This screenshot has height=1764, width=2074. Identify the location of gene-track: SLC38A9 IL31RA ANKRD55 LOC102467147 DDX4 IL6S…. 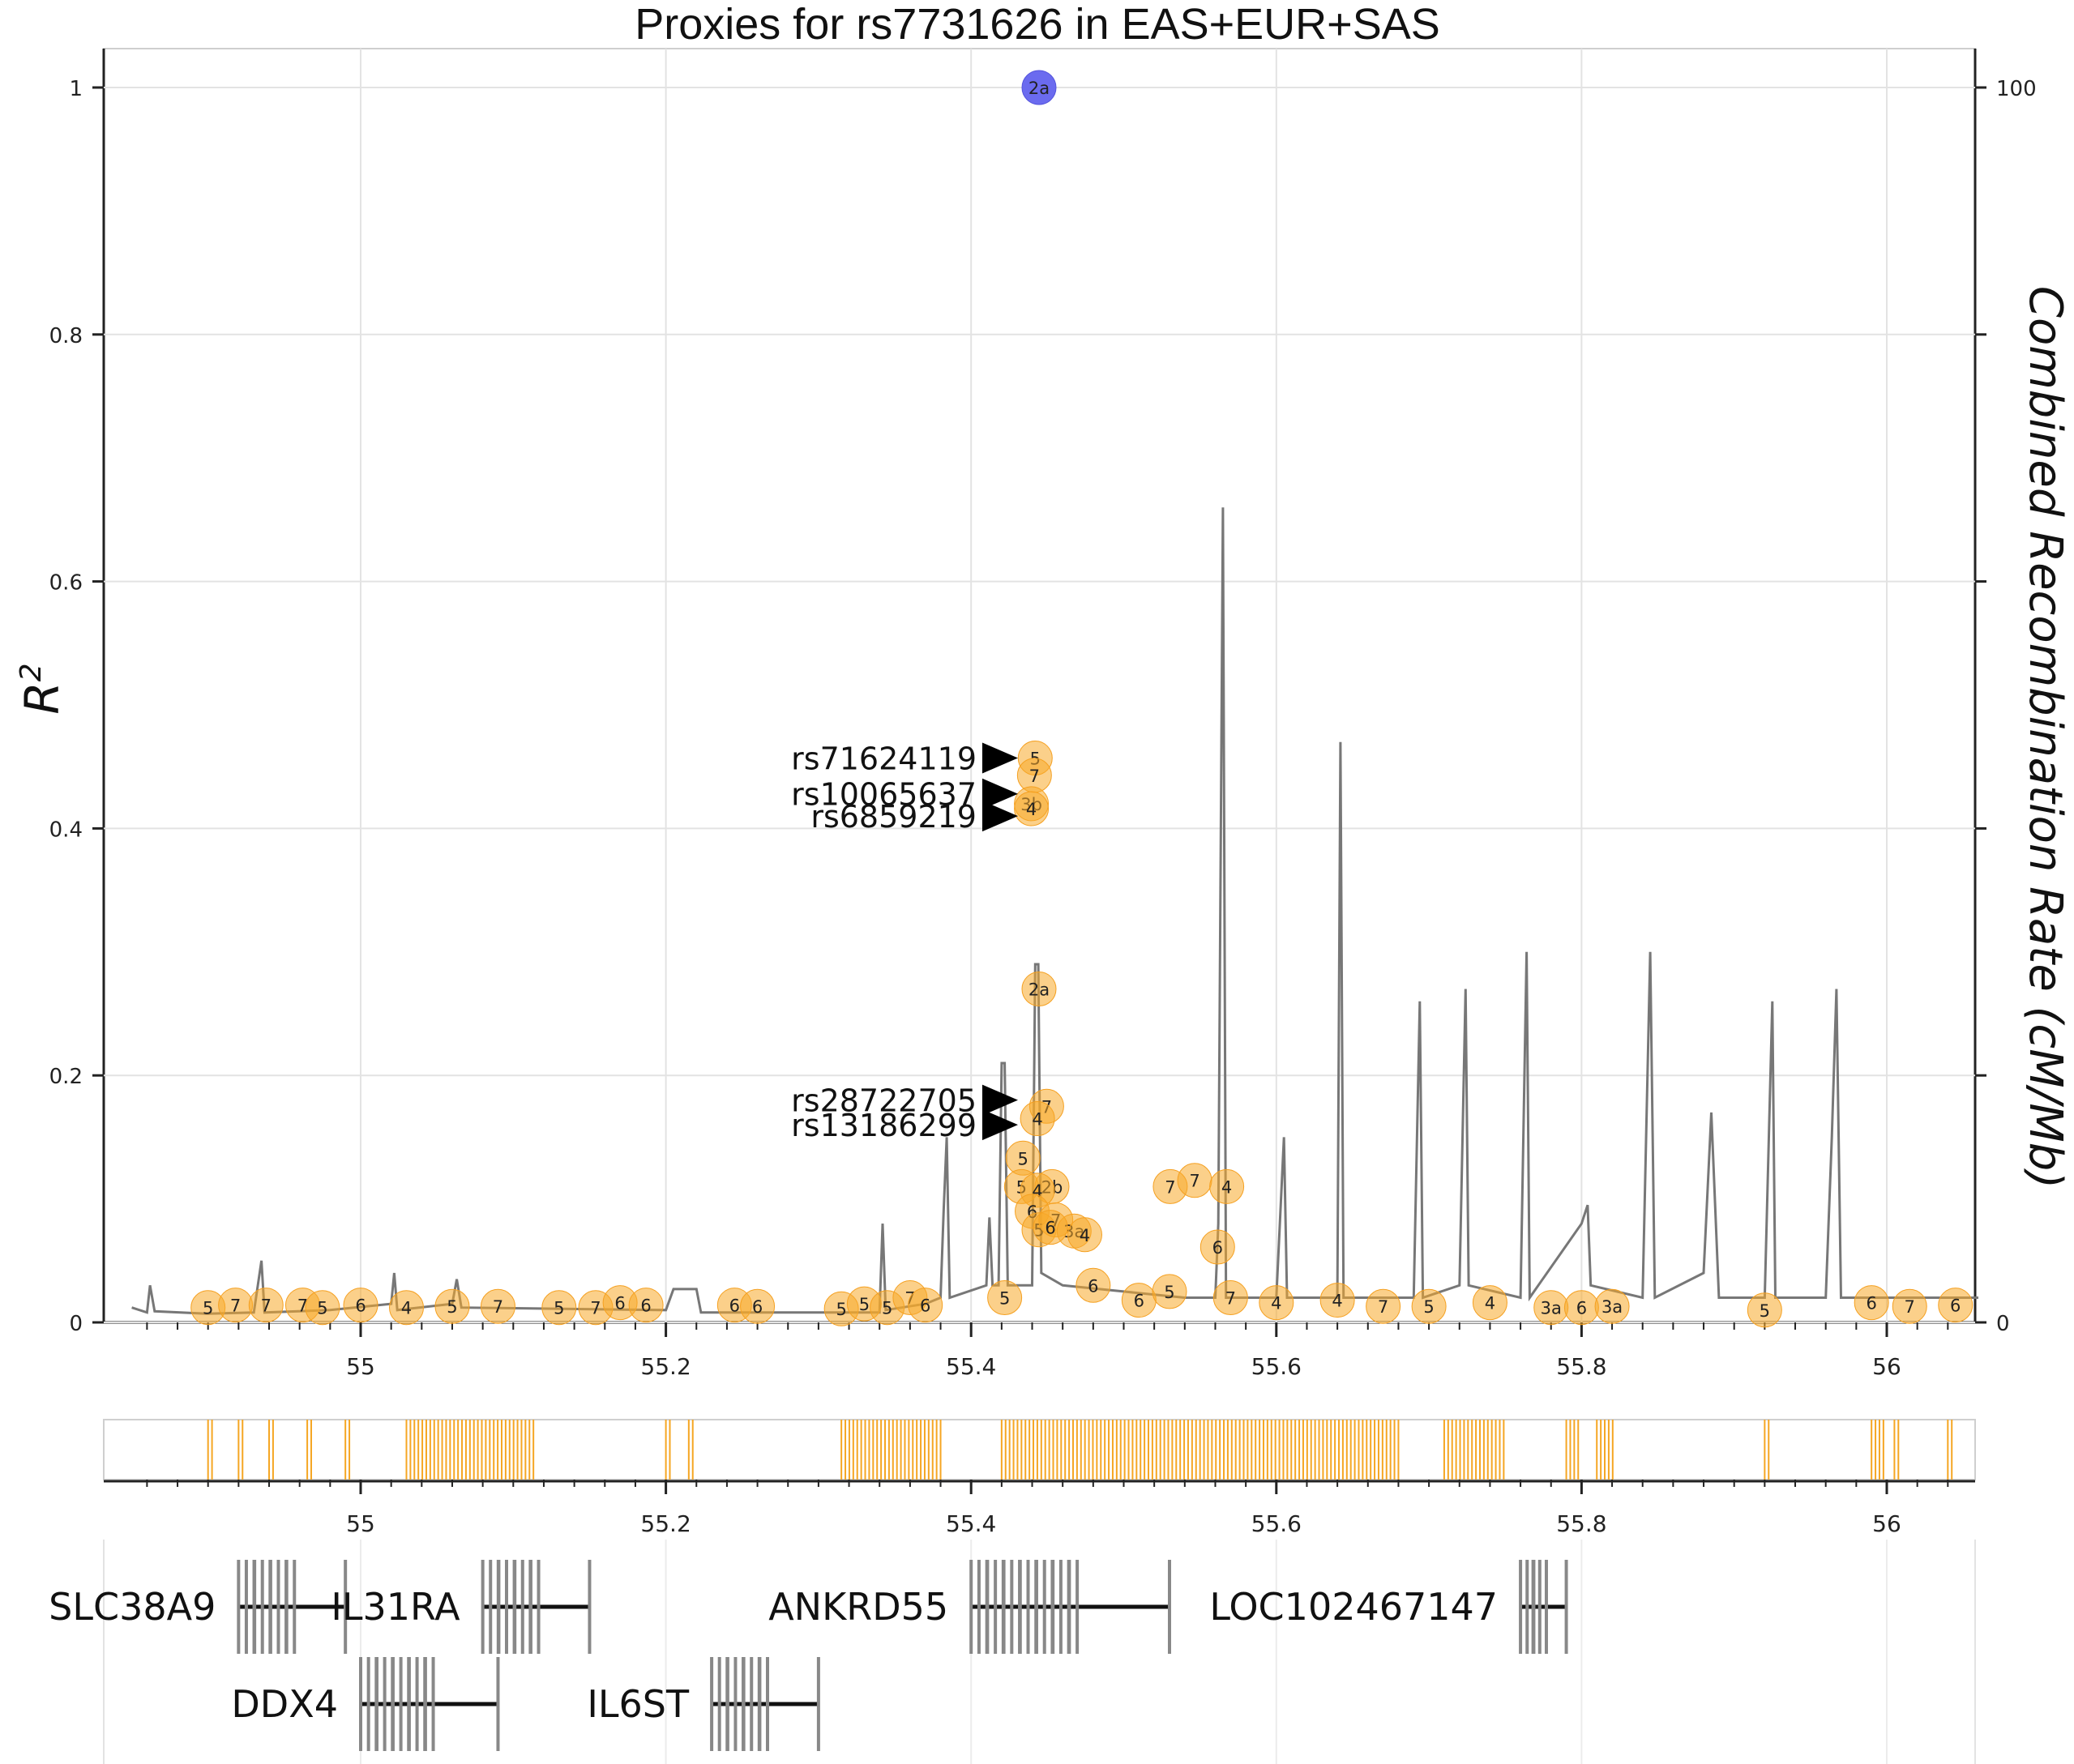
(1013, 1652).